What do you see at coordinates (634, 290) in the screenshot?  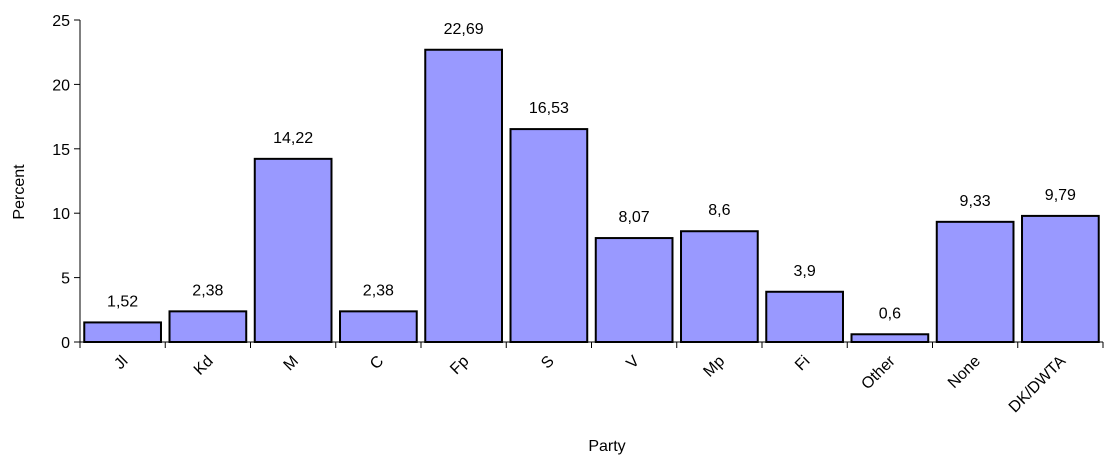 I see `bar-v` at bounding box center [634, 290].